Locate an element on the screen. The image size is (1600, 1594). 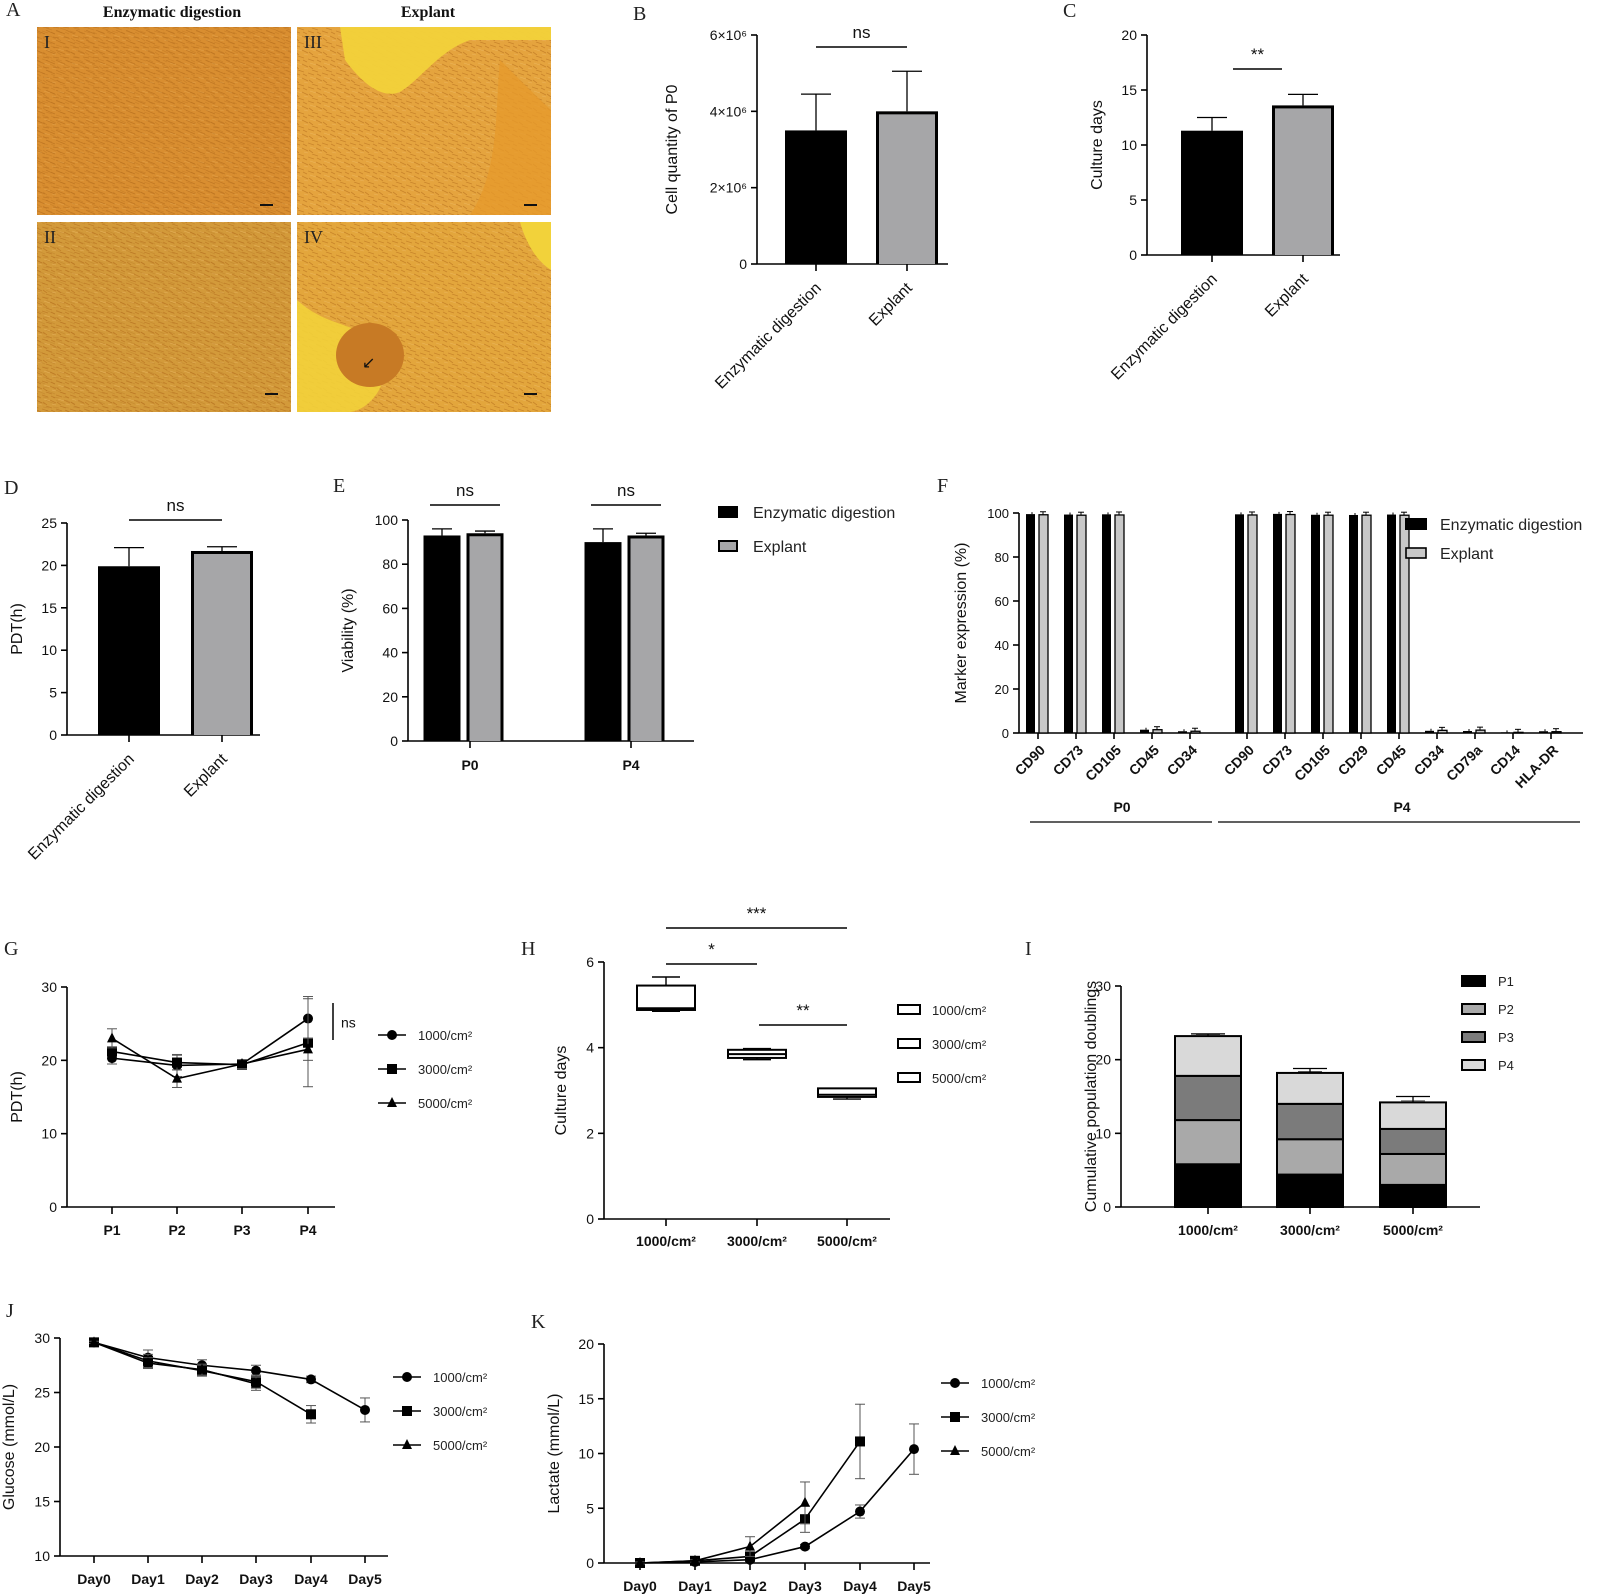
x-tick-label: Enzymatic digestion is located at coordinates (81, 807).